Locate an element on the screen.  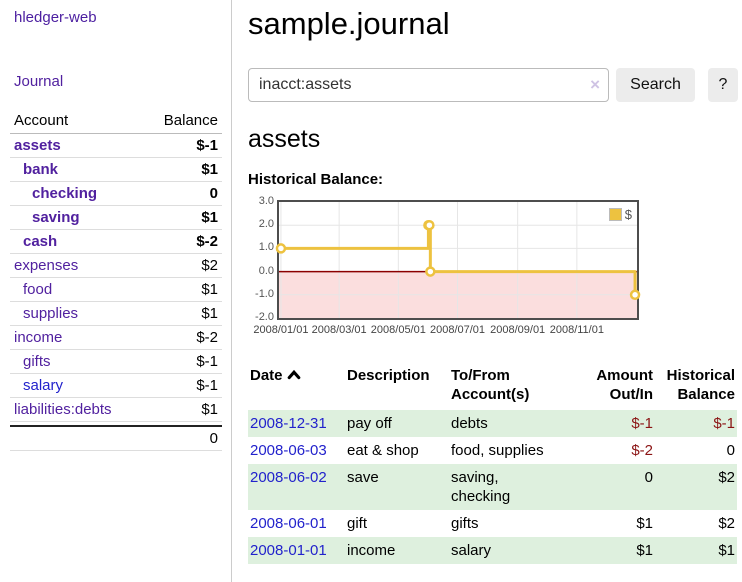
transaction-balance: 0 is located at coordinates (730, 450).